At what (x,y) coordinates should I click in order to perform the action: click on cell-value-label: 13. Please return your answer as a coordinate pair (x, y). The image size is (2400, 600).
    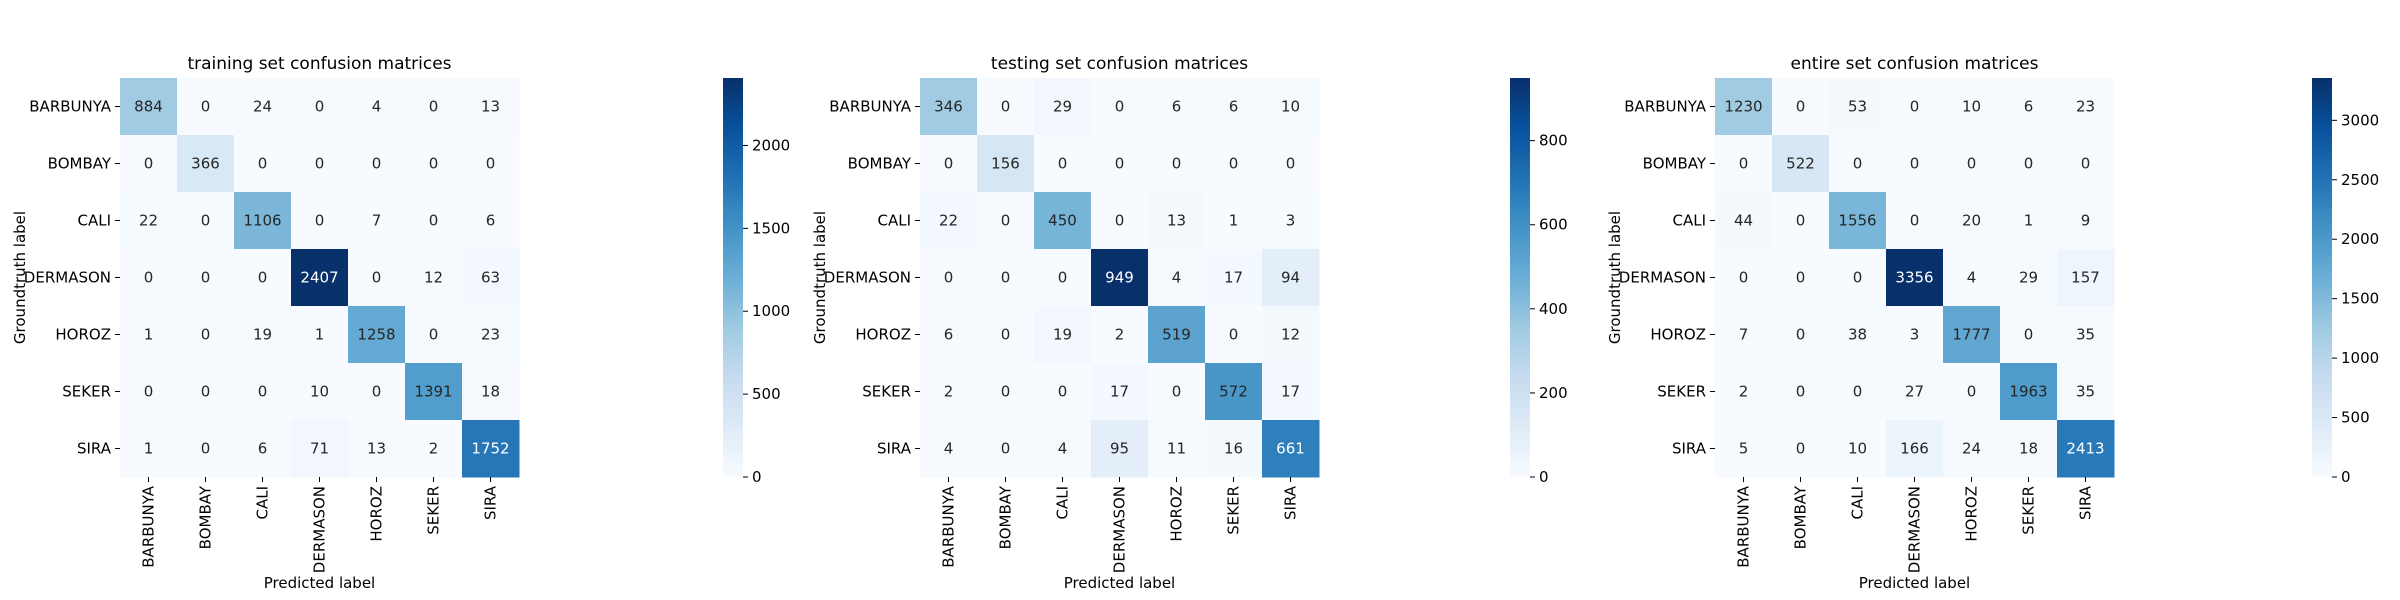
    Looking at the image, I should click on (1176, 221).